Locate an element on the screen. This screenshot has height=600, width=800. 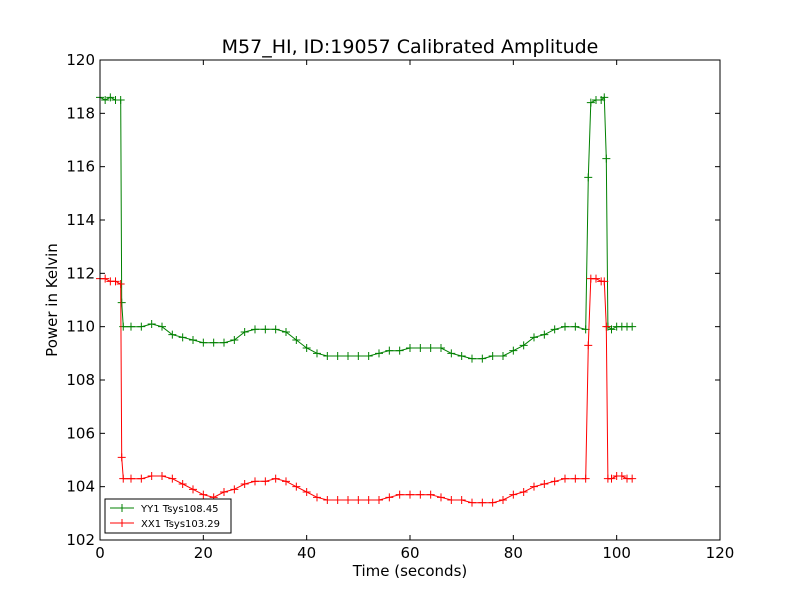
chart-title: M57_HI, ID:19057 Calibrated Amplitude is located at coordinates (410, 47).